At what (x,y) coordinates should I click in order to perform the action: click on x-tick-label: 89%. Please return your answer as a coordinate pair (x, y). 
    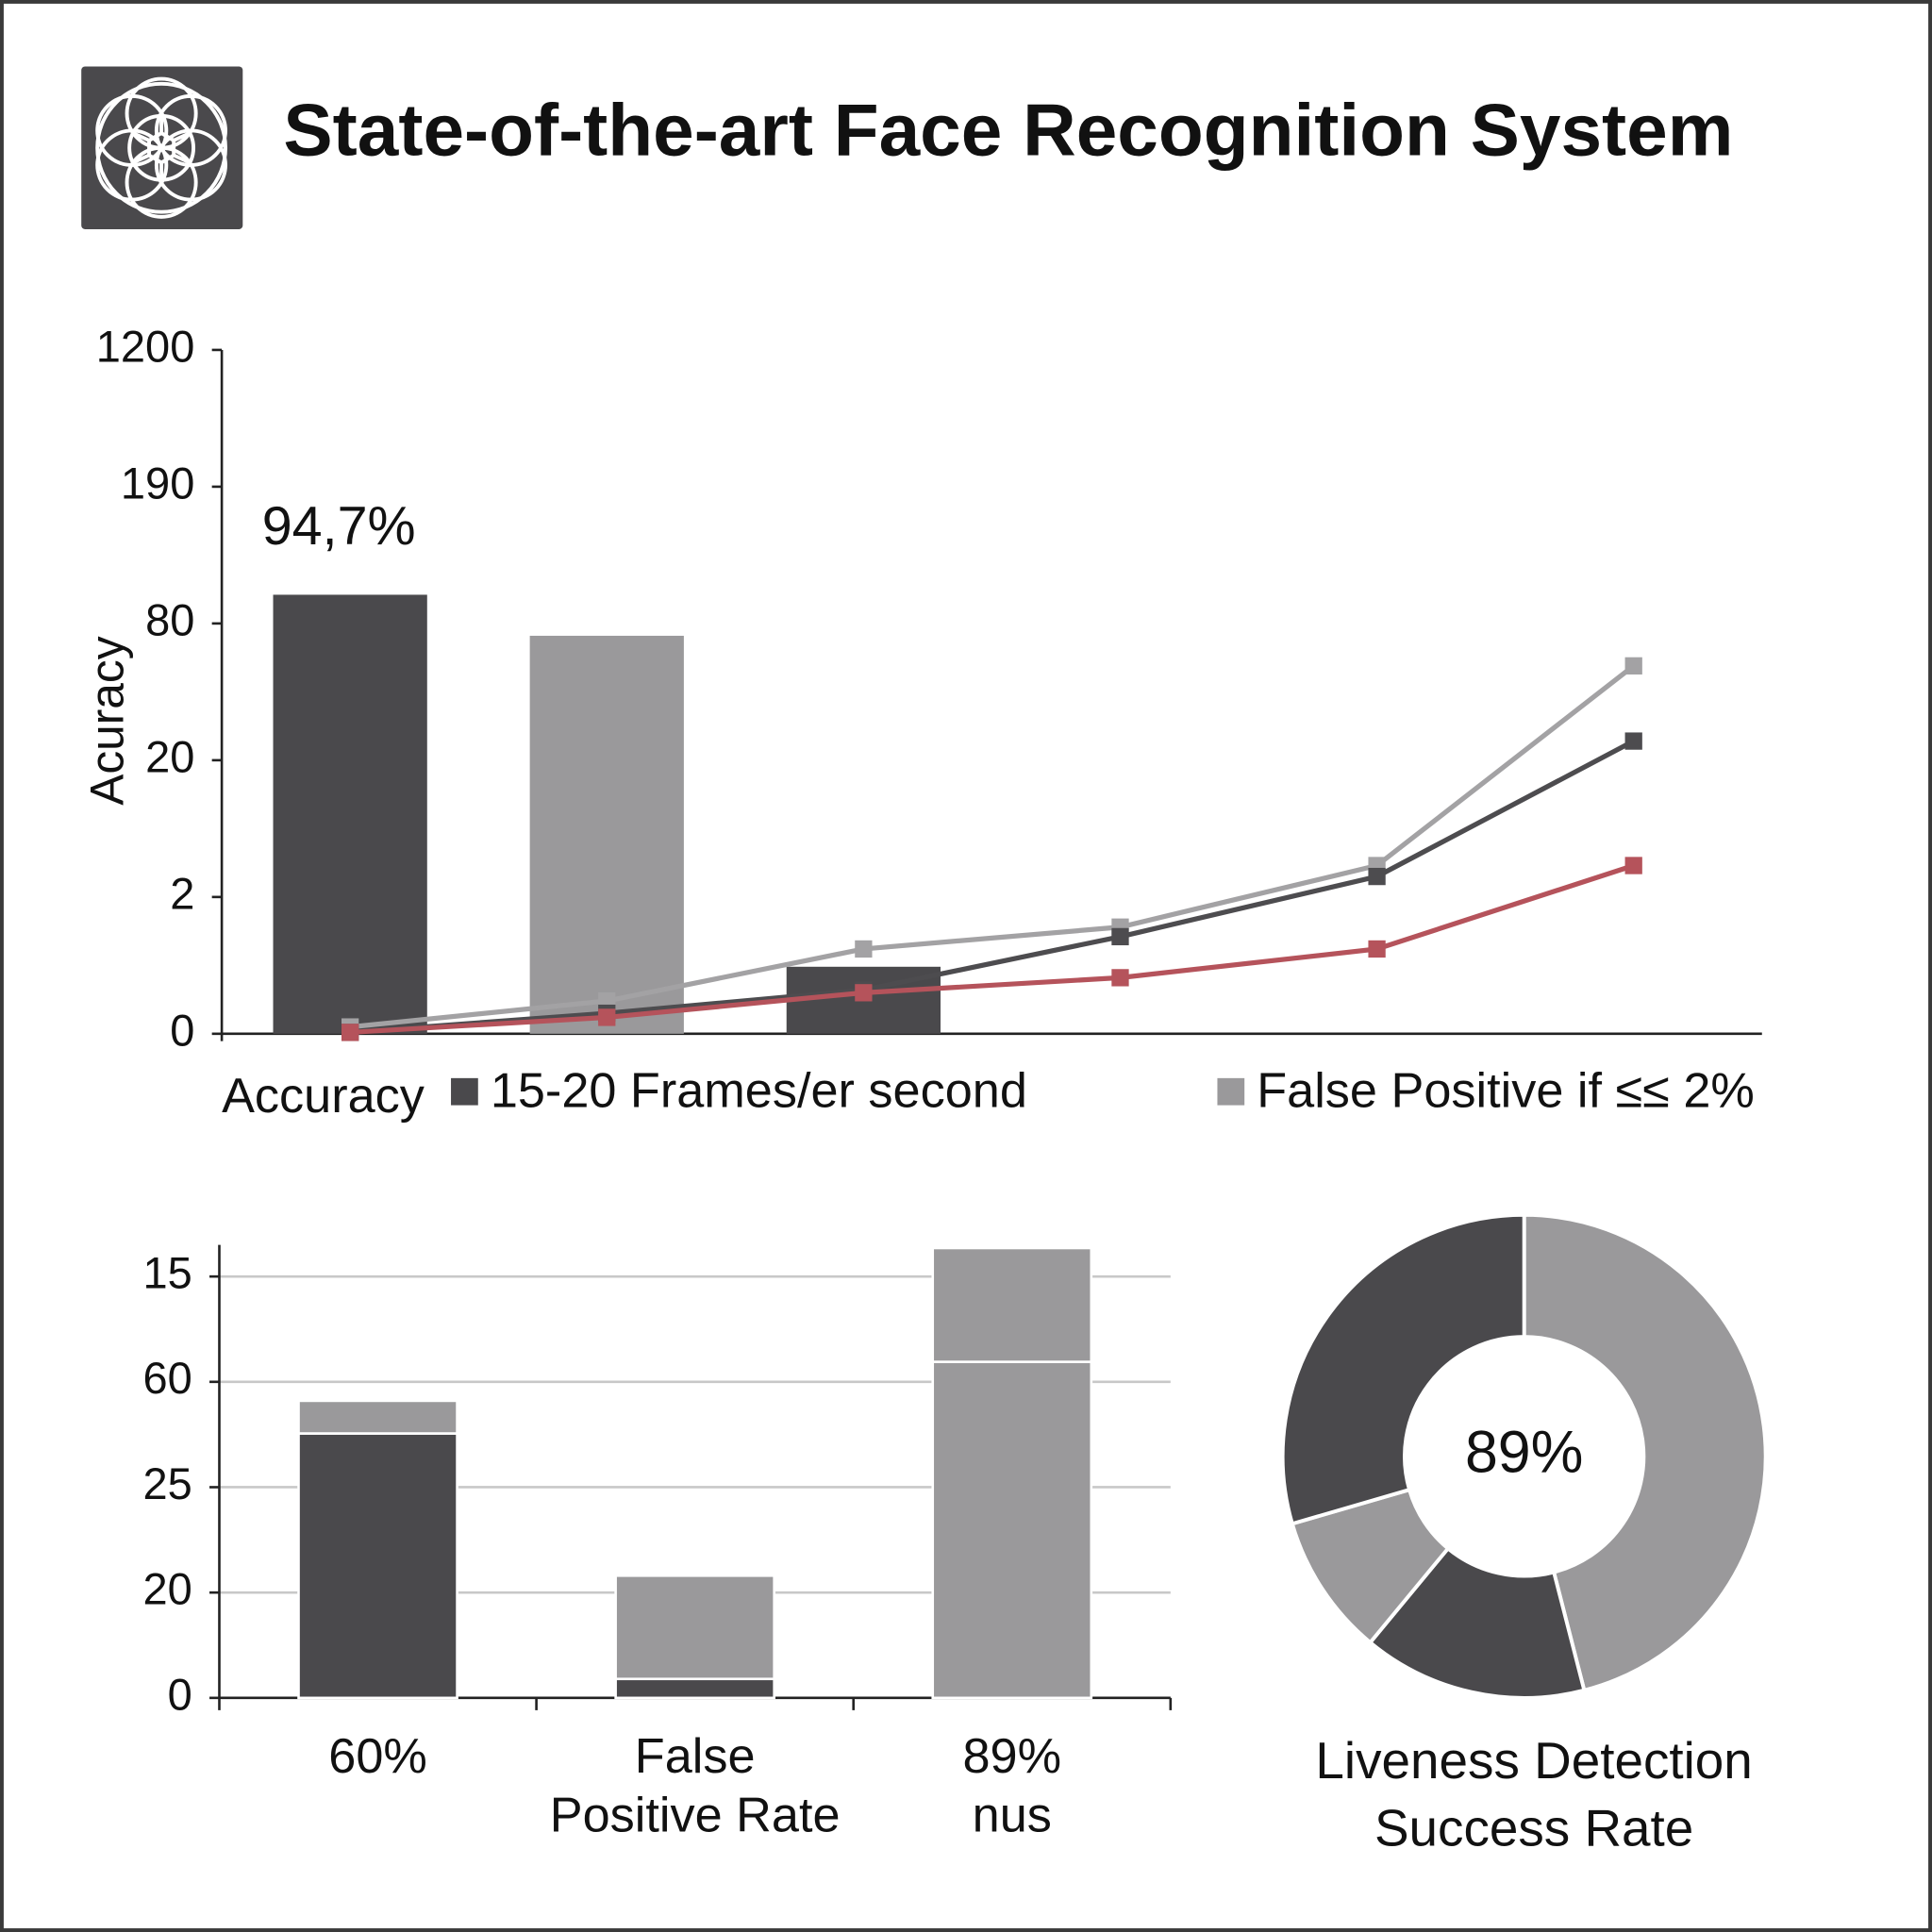
    Looking at the image, I should click on (1011, 1757).